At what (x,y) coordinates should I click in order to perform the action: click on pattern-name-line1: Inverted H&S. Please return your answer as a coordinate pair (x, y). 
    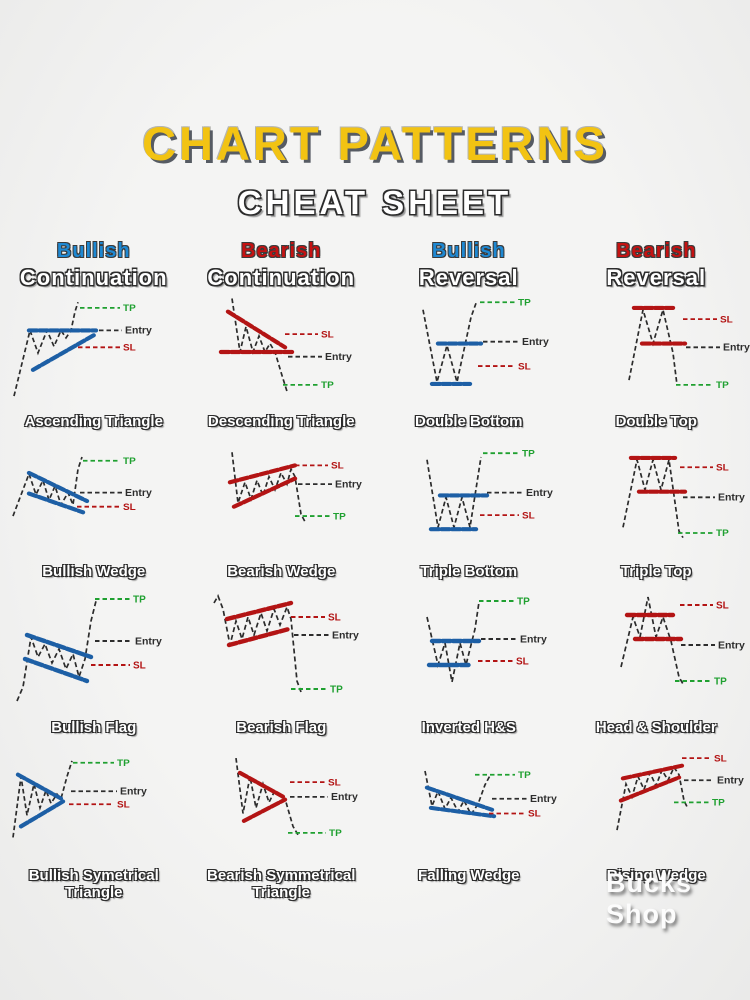
    Looking at the image, I should click on (468, 727).